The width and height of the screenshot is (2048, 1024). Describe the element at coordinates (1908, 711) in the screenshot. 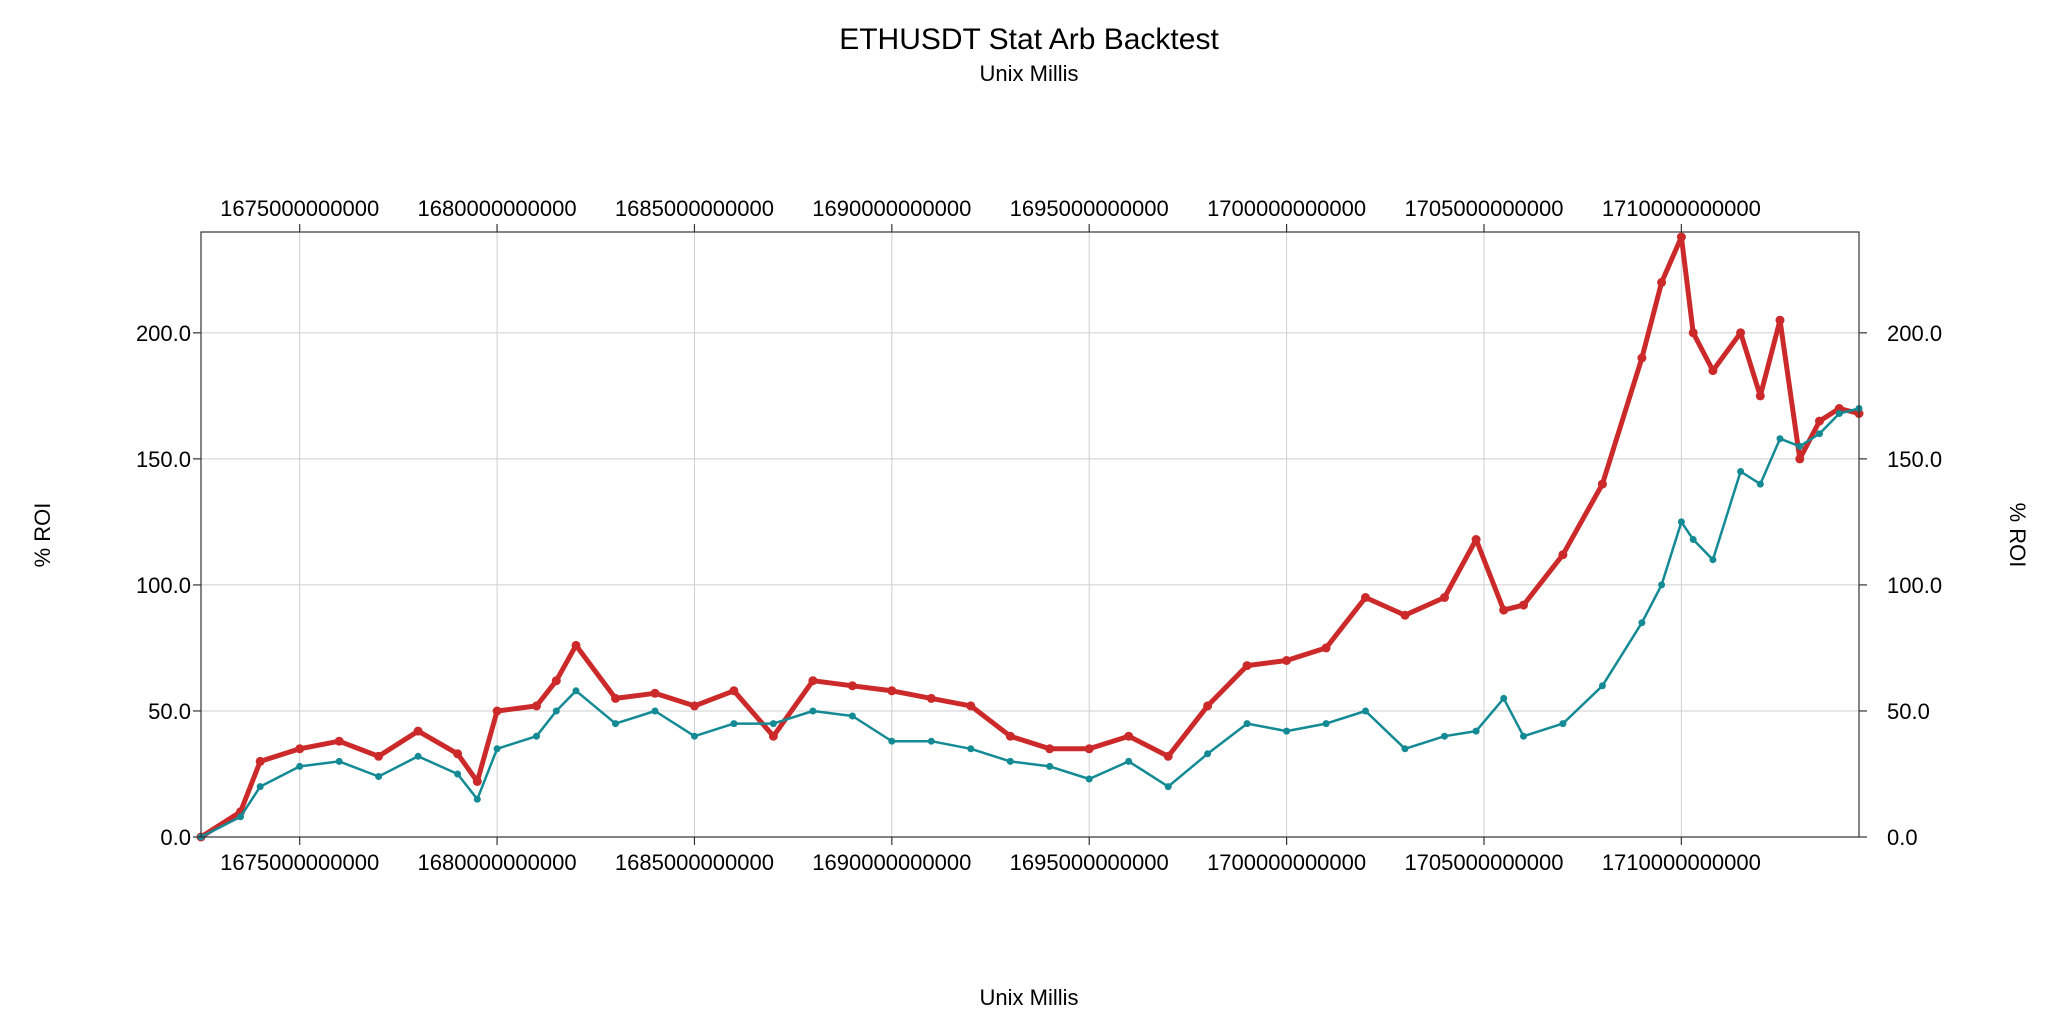

I see `y-tick-label-right: 50.0` at that location.